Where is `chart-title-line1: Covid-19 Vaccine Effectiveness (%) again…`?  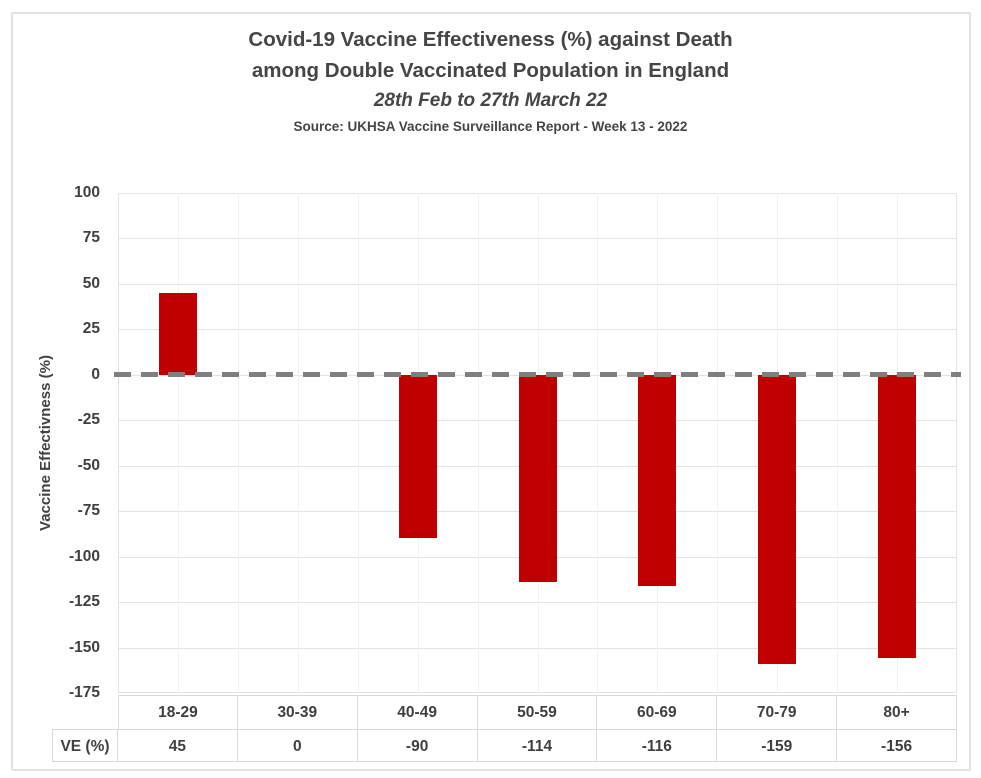 chart-title-line1: Covid-19 Vaccine Effectiveness (%) again… is located at coordinates (490, 39).